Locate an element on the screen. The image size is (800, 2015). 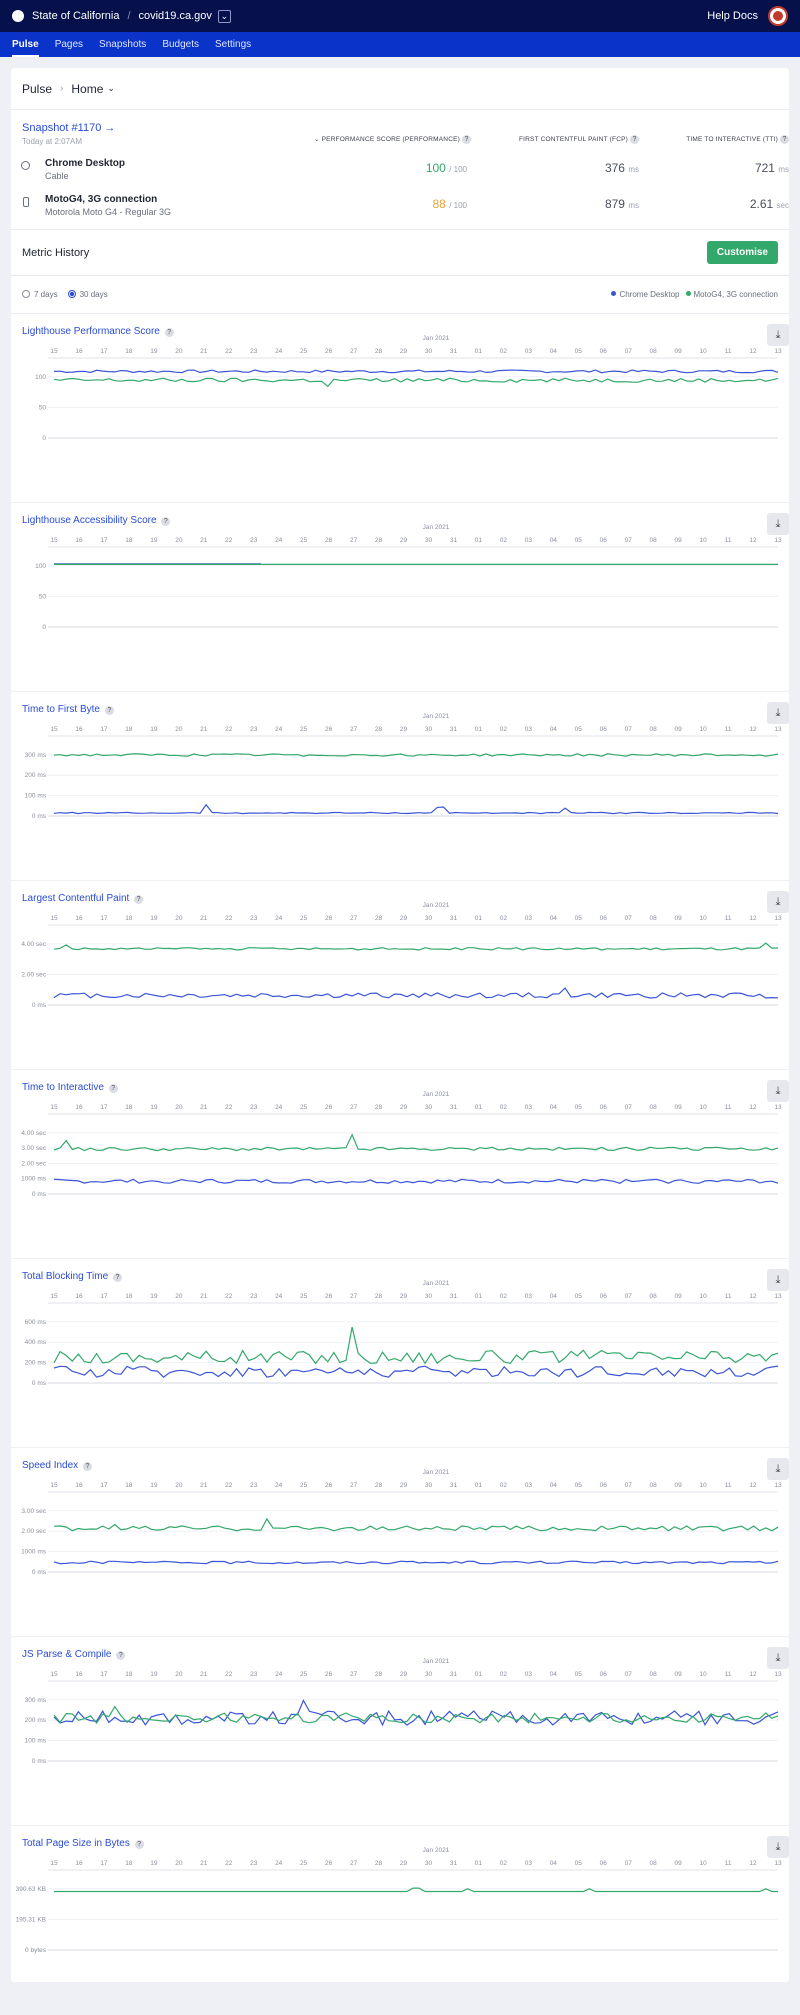
breadcrumb-current: Home is located at coordinates (87, 88).